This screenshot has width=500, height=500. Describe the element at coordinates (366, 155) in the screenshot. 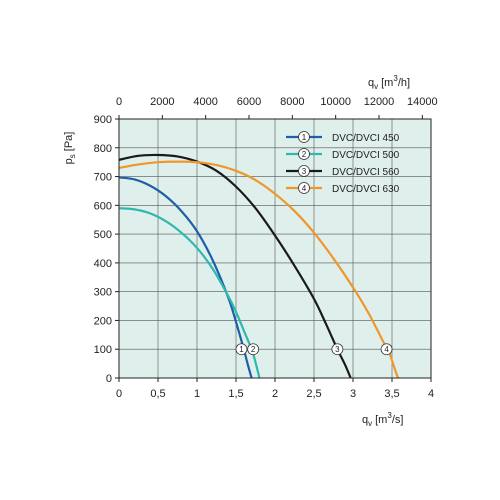

I see `legend-entry-2: DVC/DVCI 500` at that location.